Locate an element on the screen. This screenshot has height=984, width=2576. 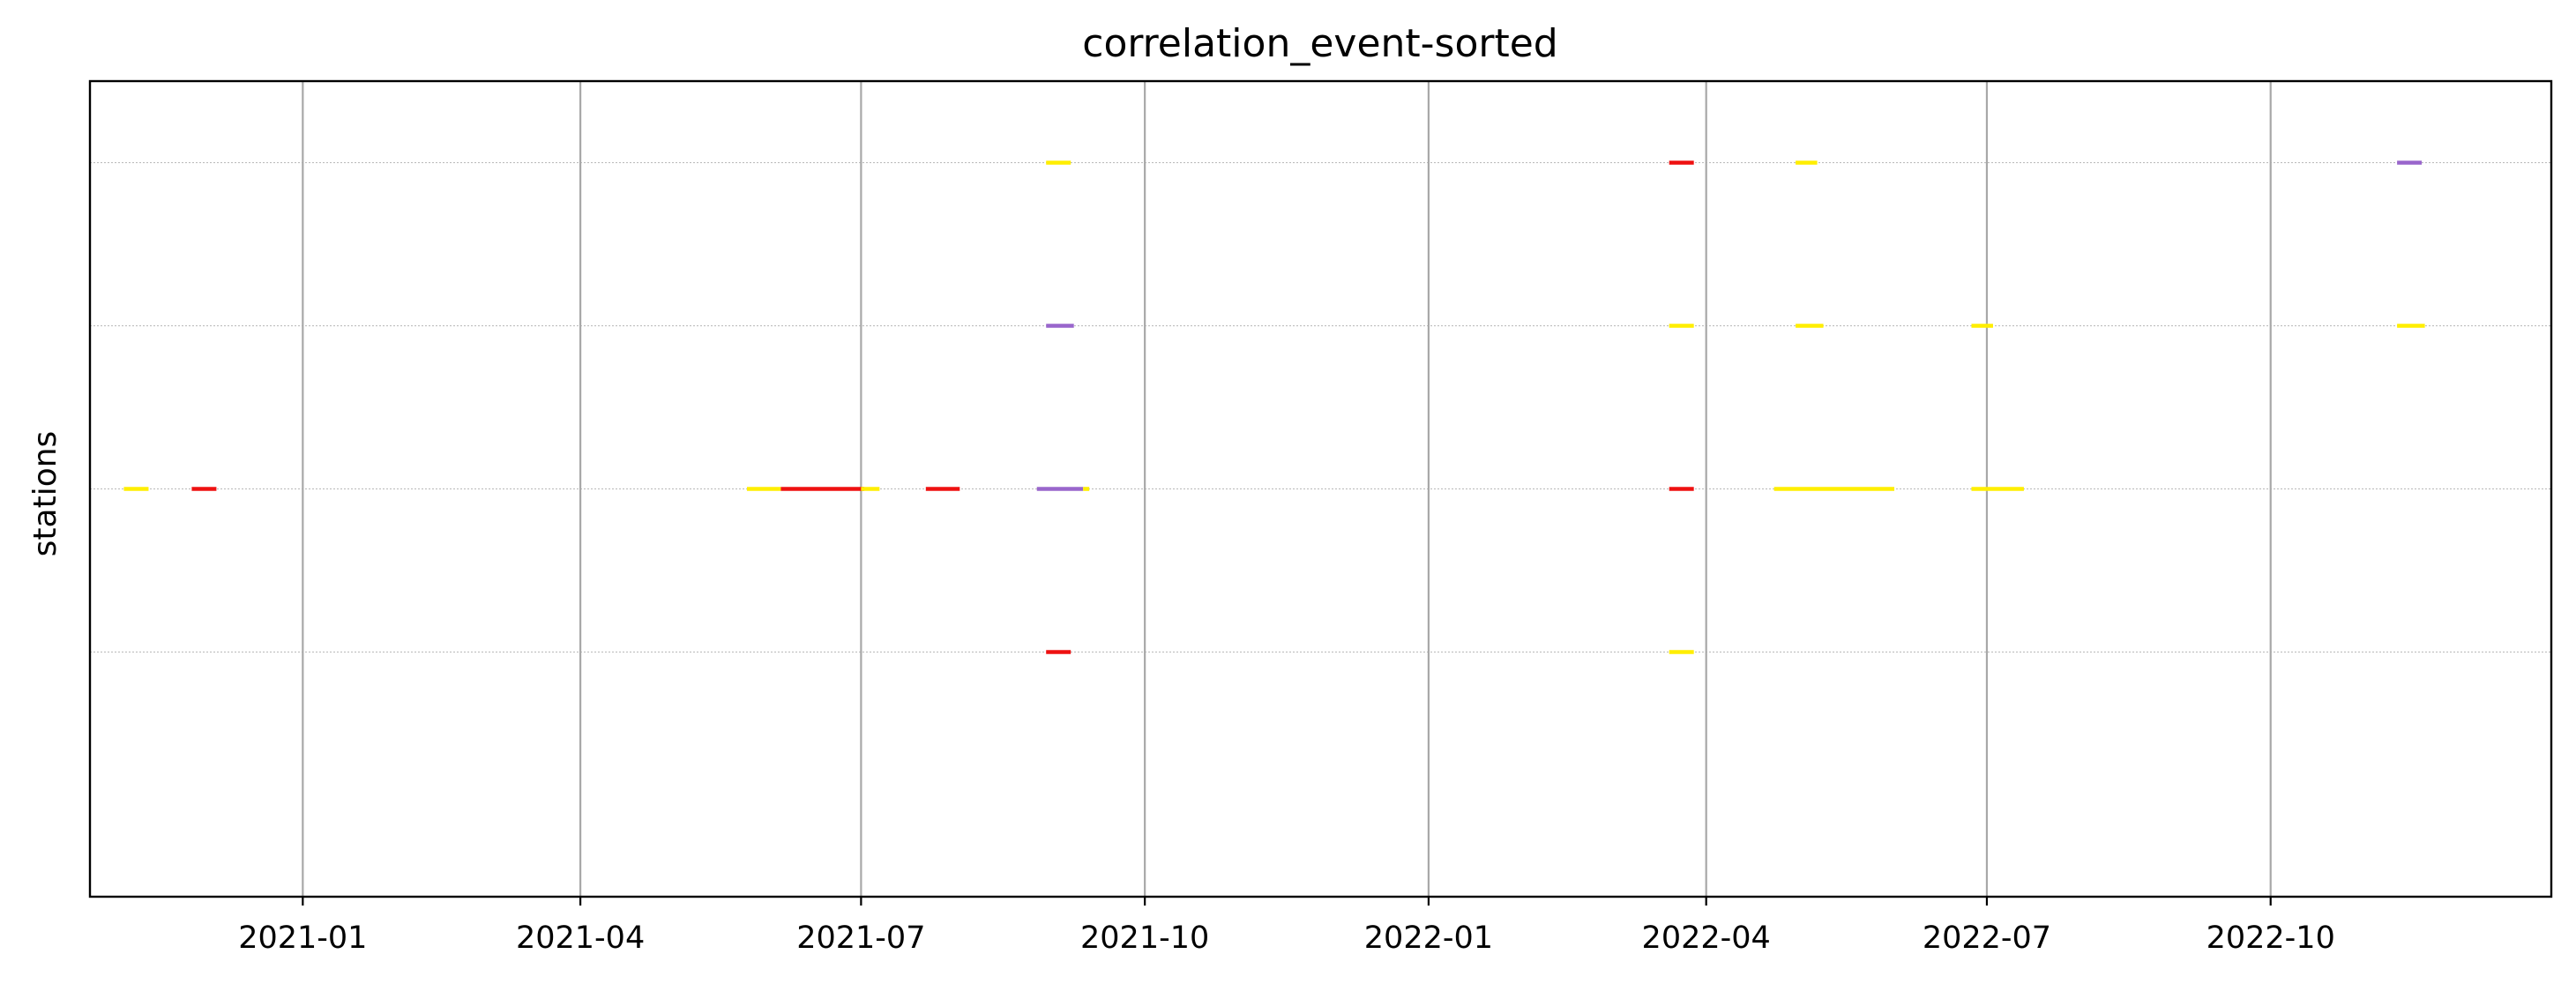
chart-title: correlation_event-sorted is located at coordinates (1319, 43).